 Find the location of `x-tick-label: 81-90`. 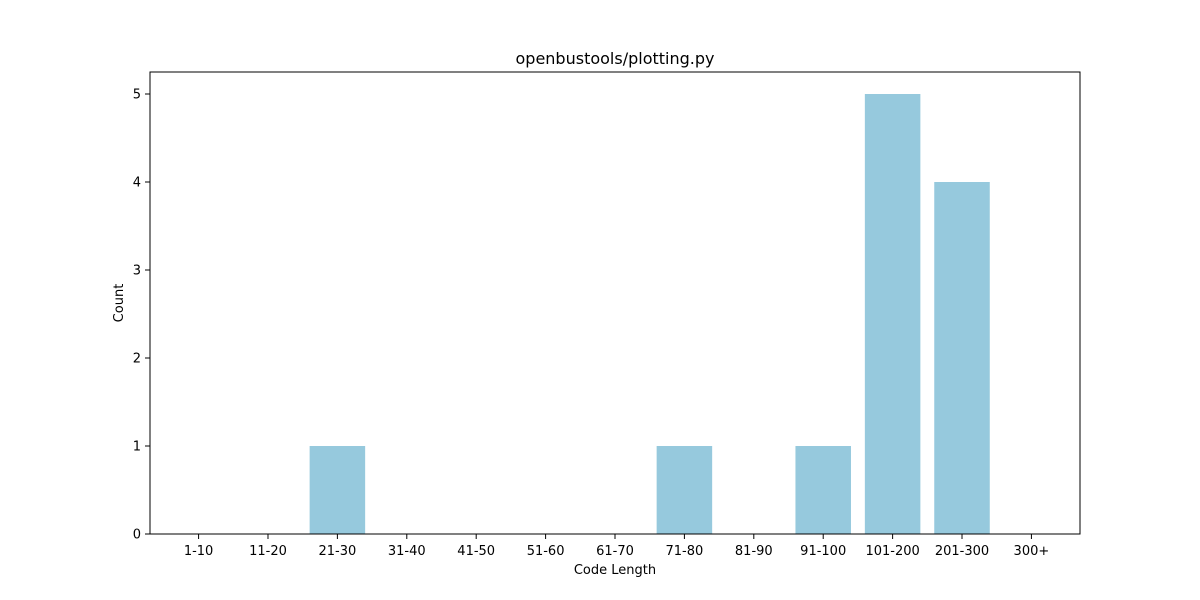

x-tick-label: 81-90 is located at coordinates (754, 551).